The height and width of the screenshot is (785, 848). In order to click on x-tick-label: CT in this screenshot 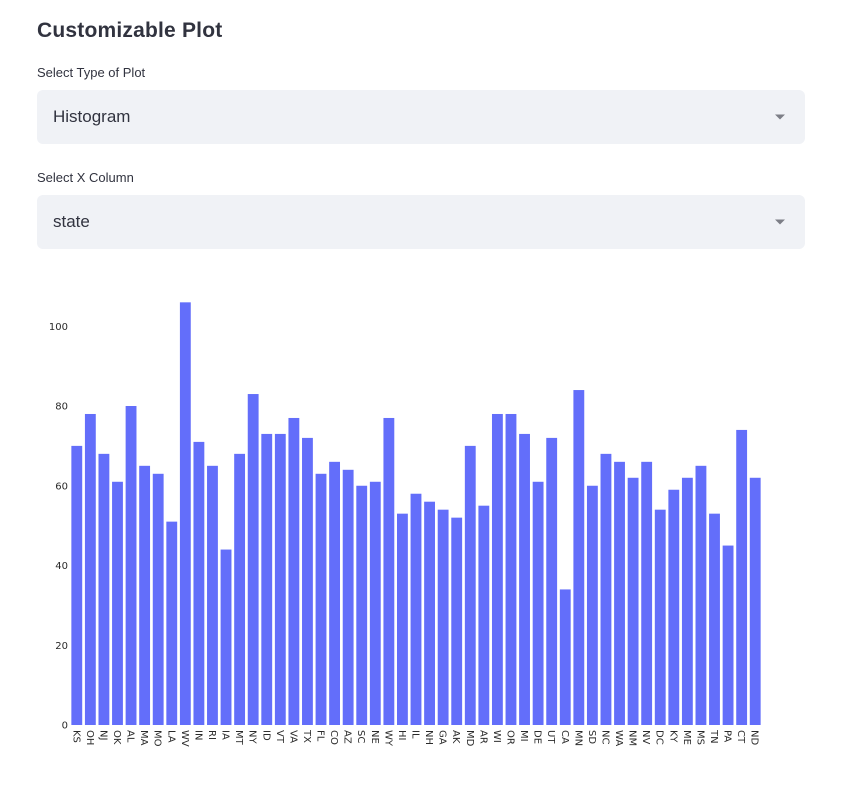, I will do `click(740, 737)`.